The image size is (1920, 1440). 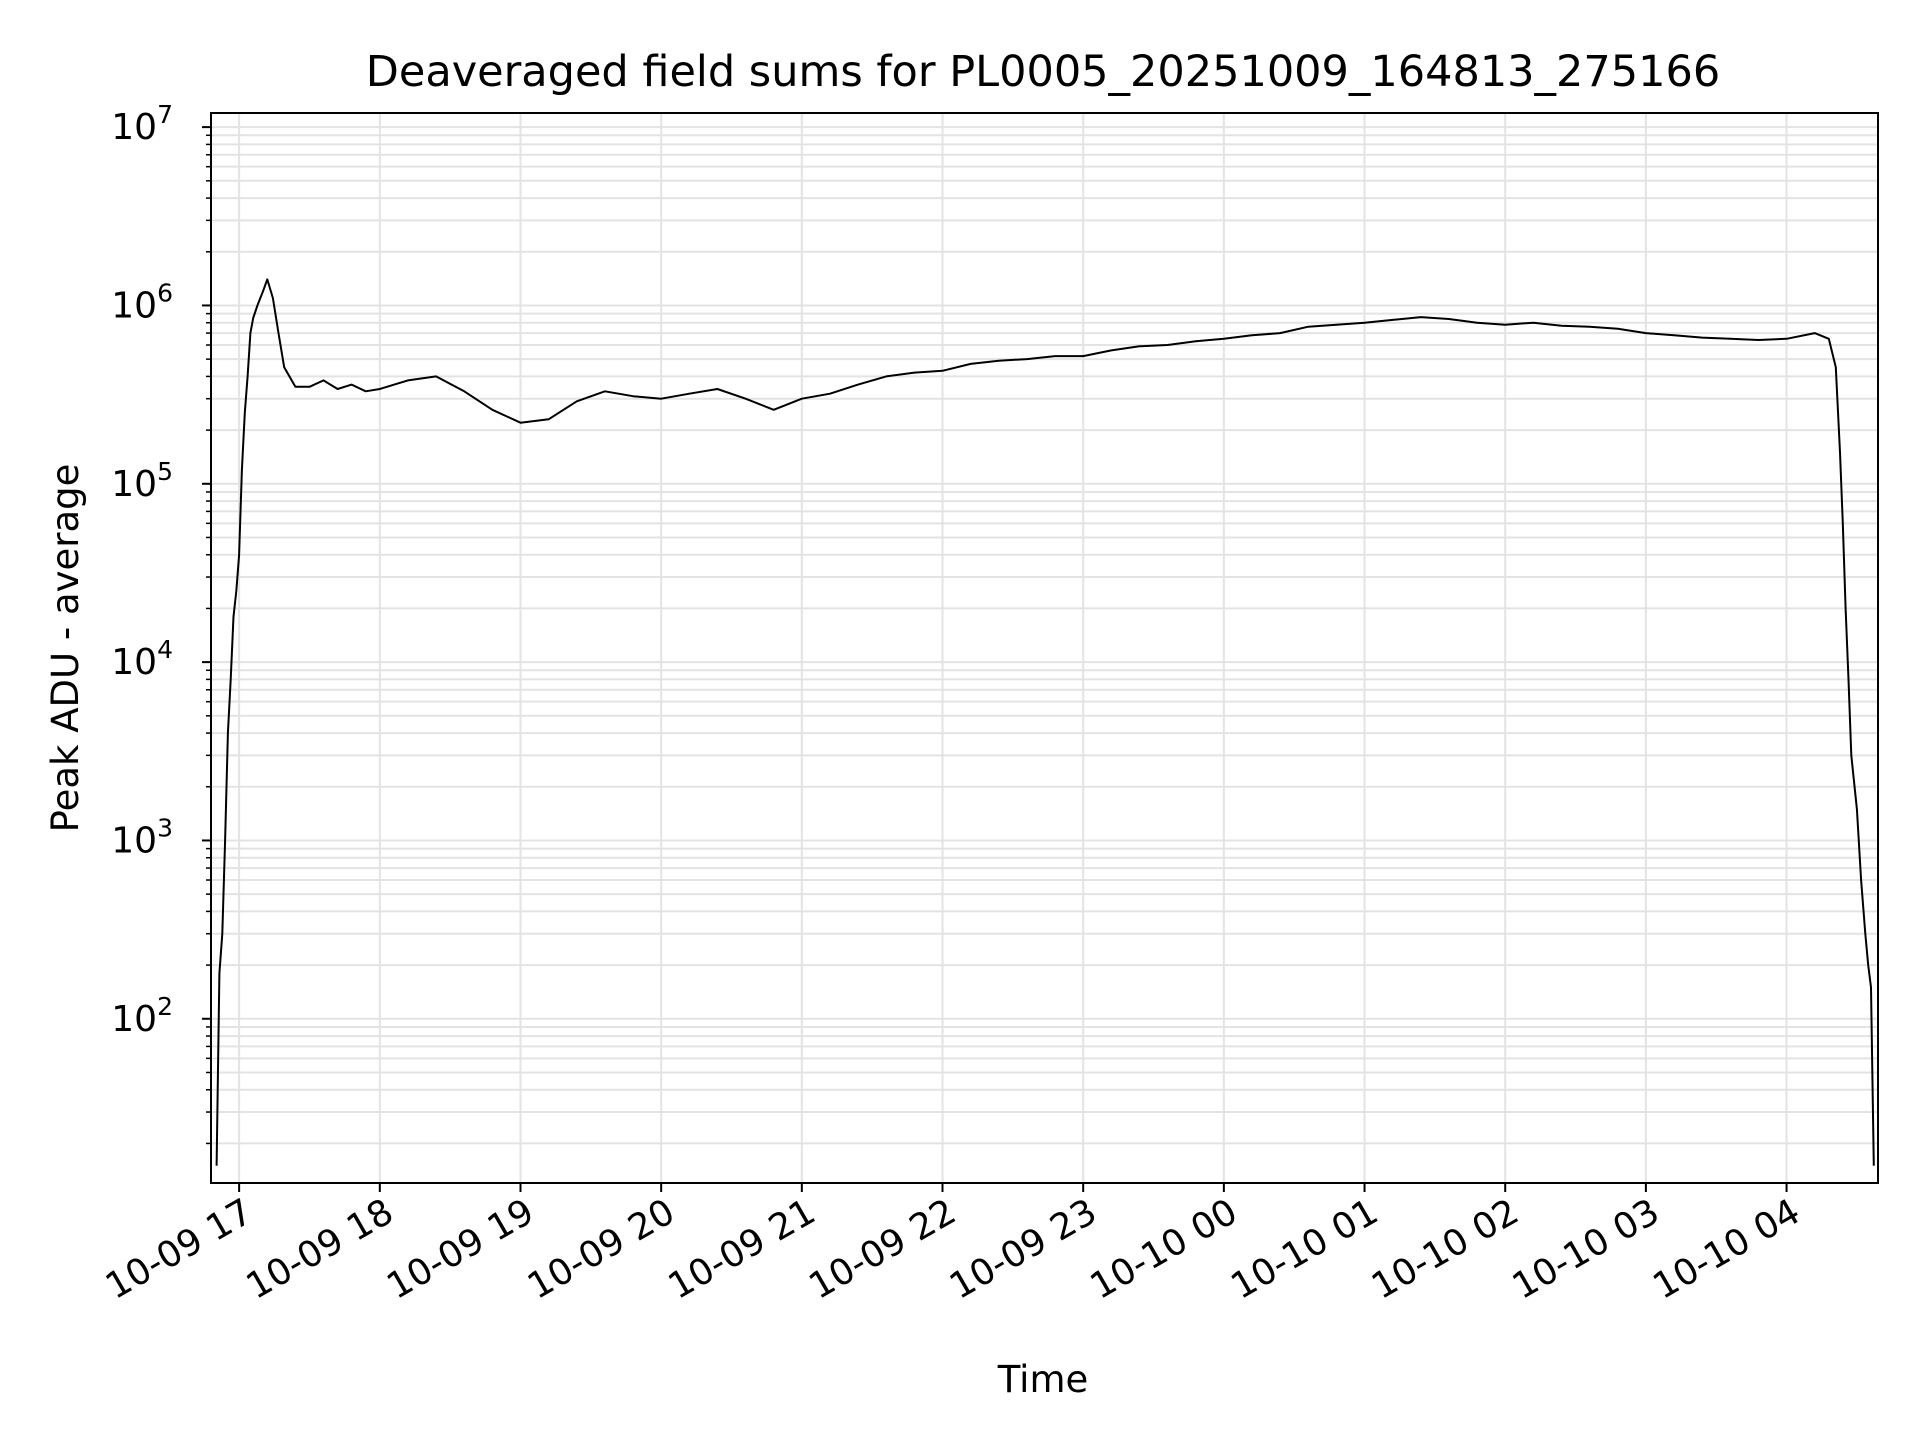 I want to click on y-tick-exponent: 5, so click(x=165, y=471).